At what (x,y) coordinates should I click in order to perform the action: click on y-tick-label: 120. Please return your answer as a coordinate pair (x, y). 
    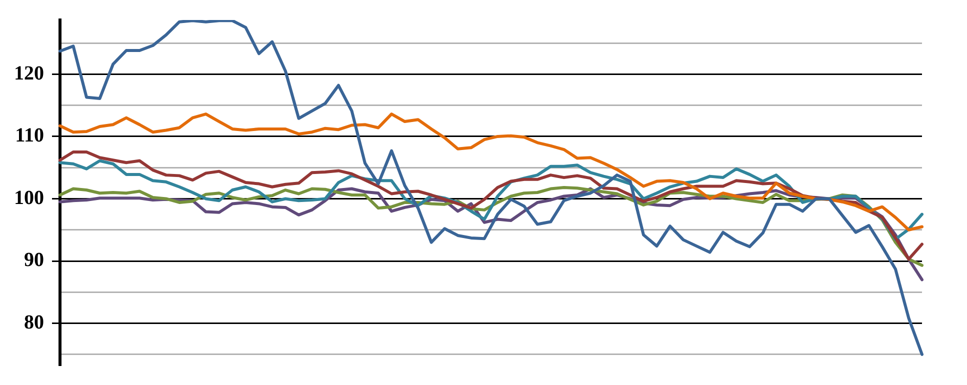
    Looking at the image, I should click on (29, 73).